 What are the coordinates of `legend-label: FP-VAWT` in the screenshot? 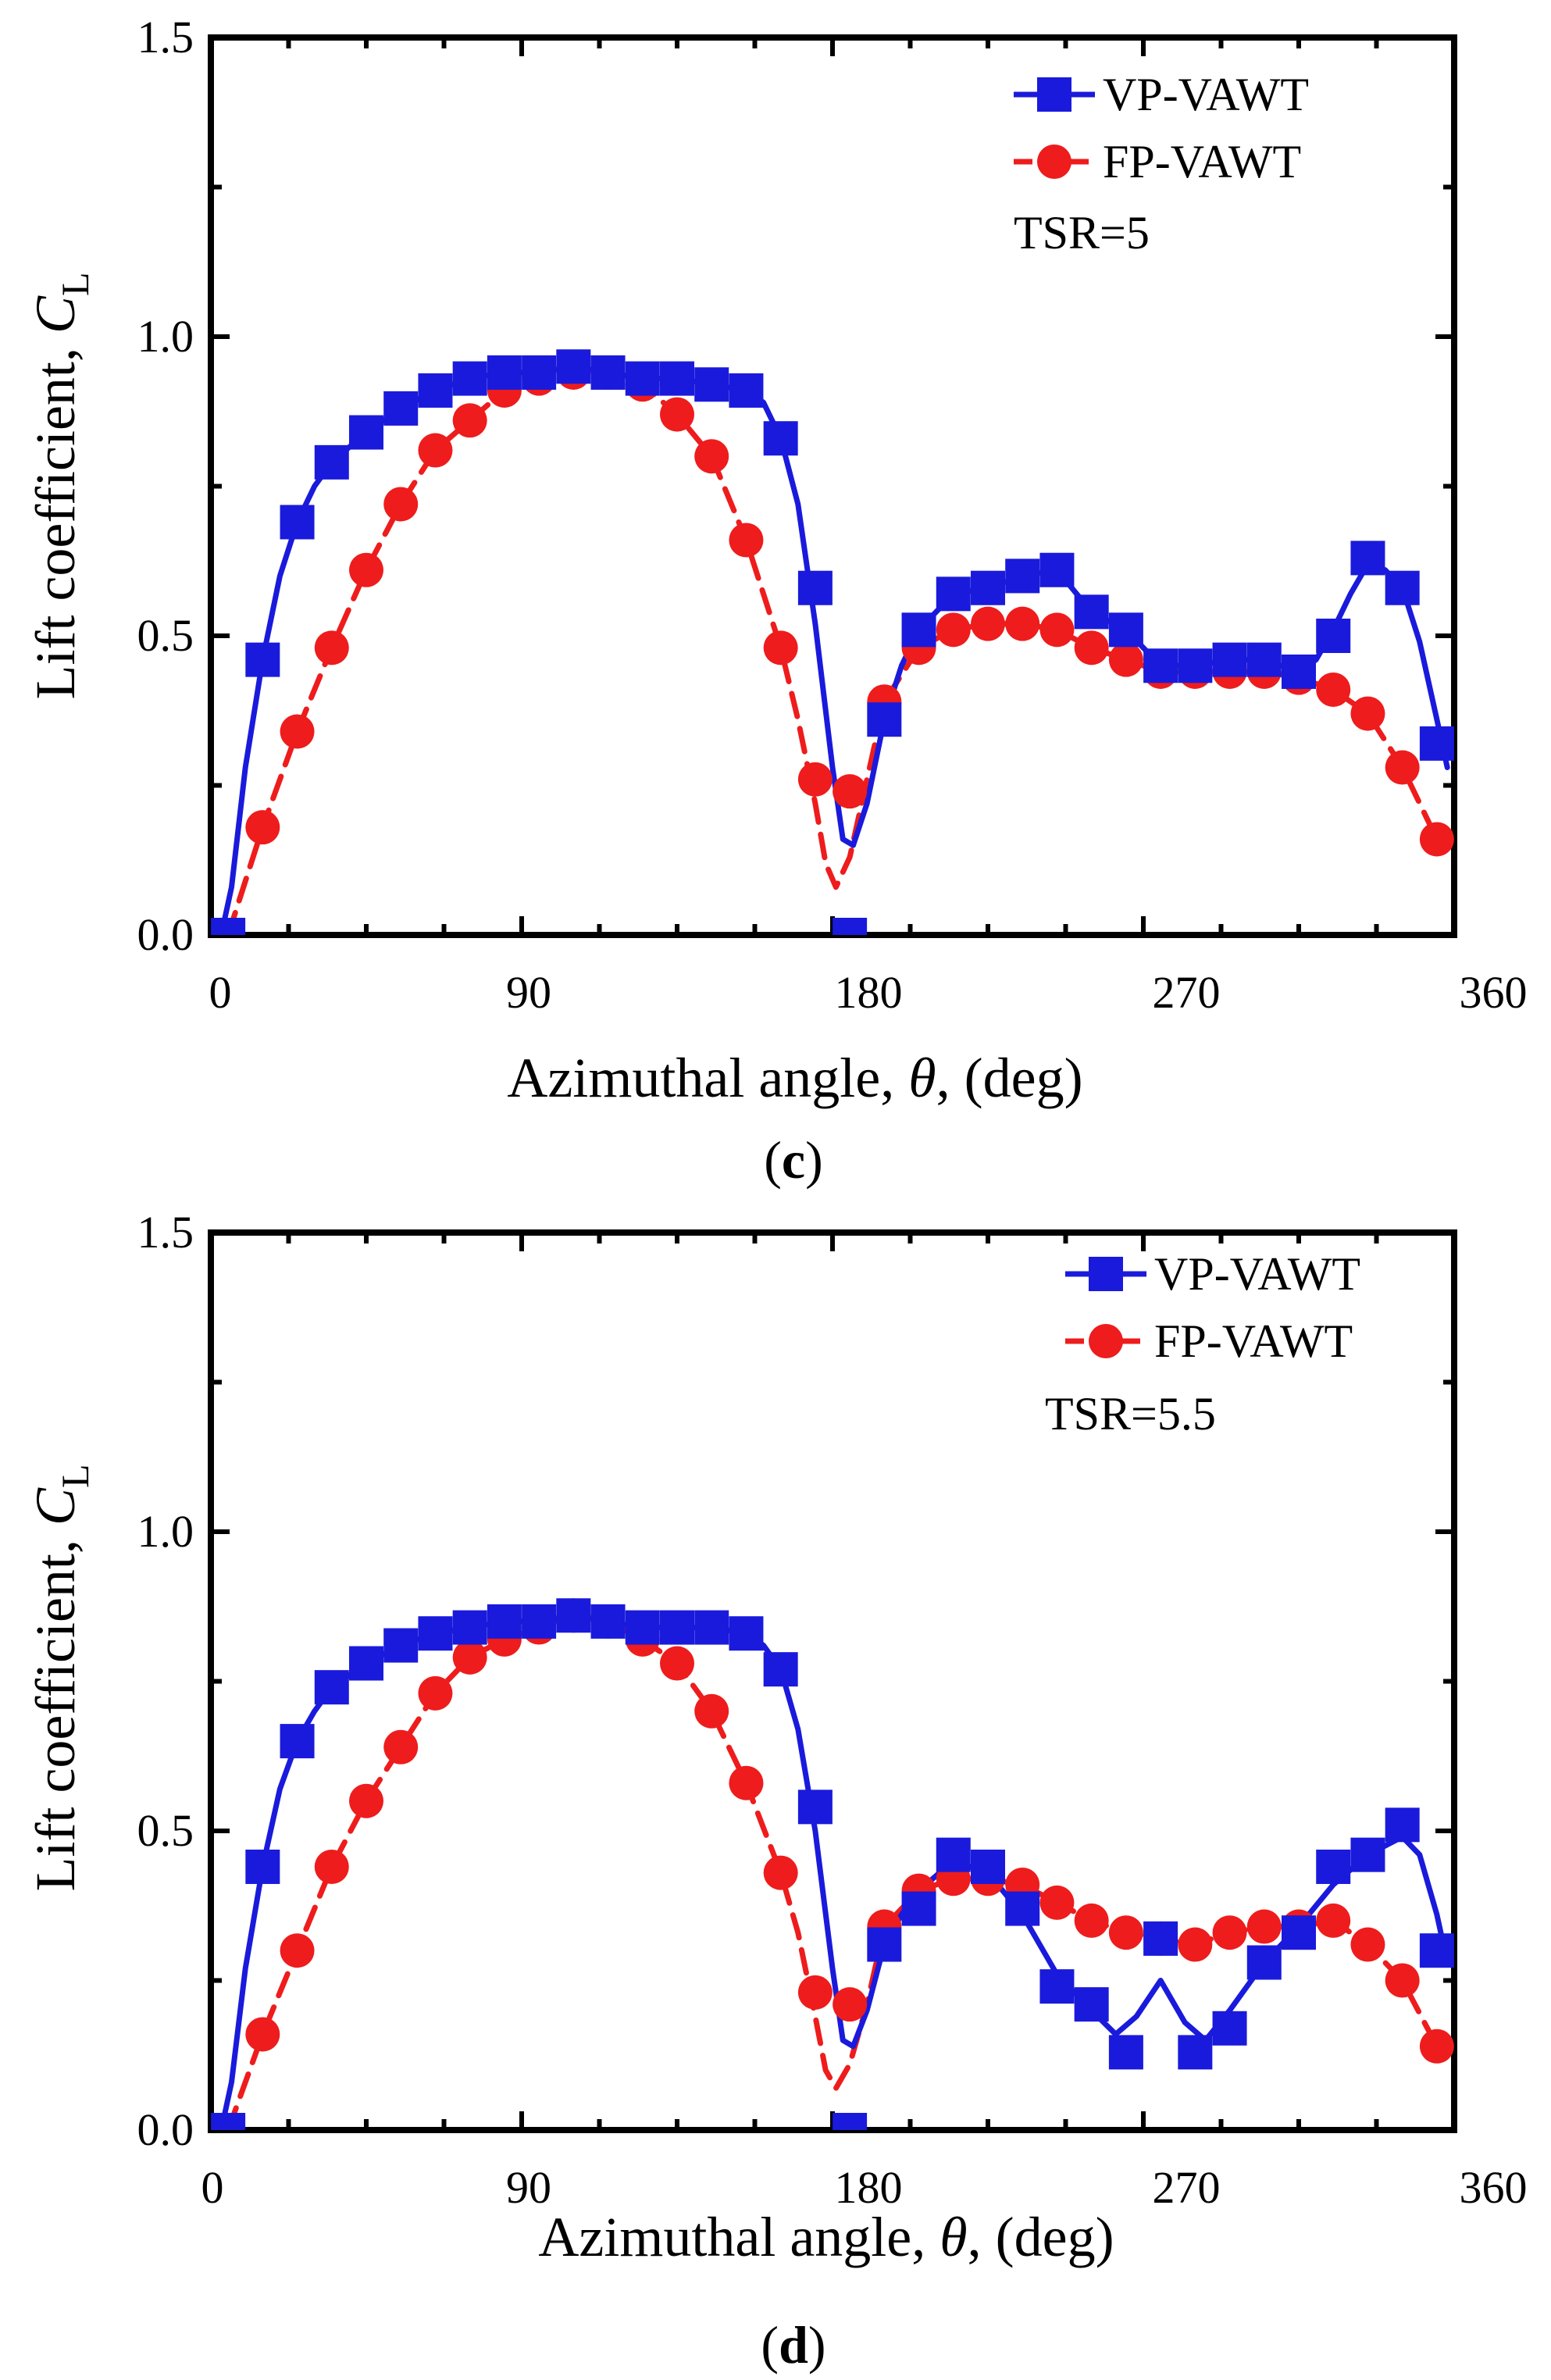 It's located at (1253, 1341).